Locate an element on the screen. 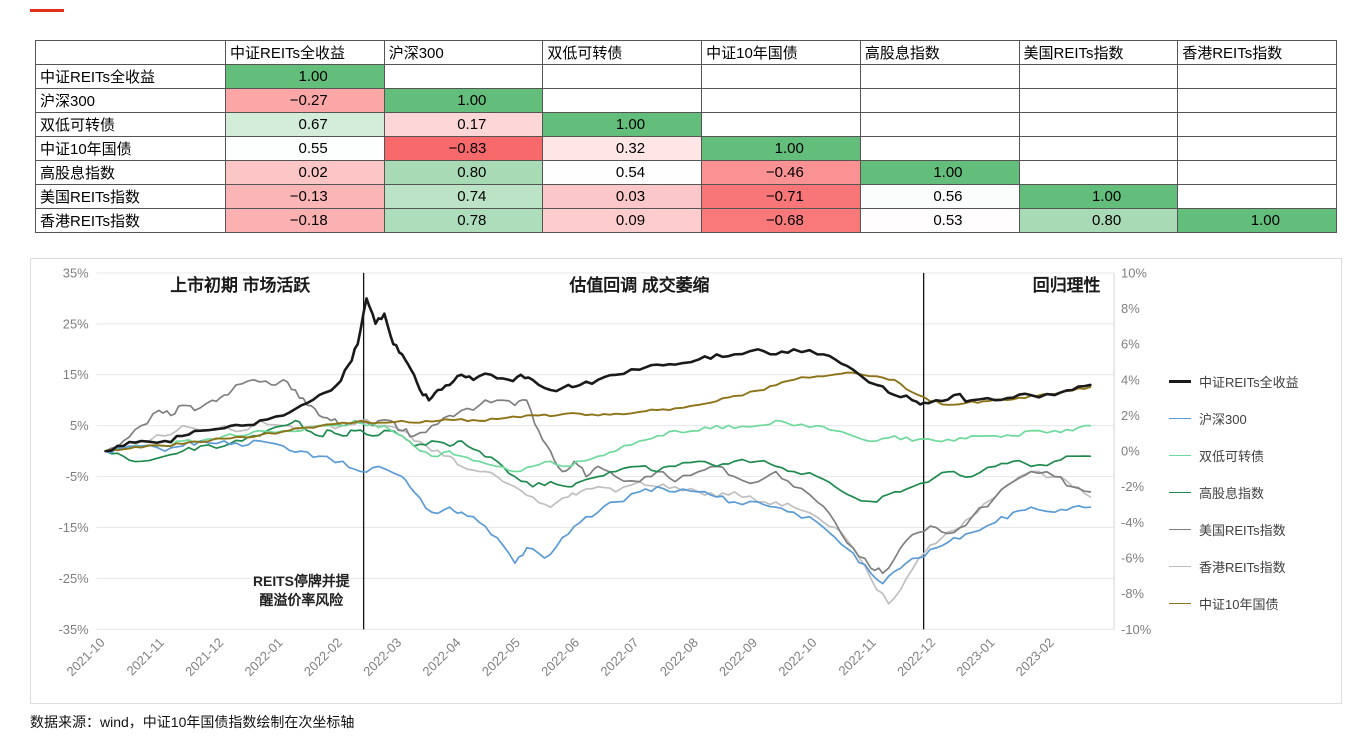 This screenshot has width=1372, height=746. row-header: 沪深300 is located at coordinates (130, 100).